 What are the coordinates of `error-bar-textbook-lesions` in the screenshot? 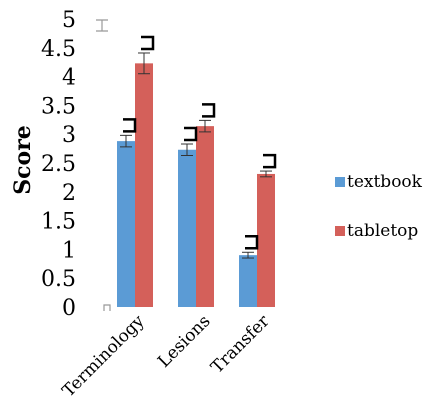 It's located at (189, 141).